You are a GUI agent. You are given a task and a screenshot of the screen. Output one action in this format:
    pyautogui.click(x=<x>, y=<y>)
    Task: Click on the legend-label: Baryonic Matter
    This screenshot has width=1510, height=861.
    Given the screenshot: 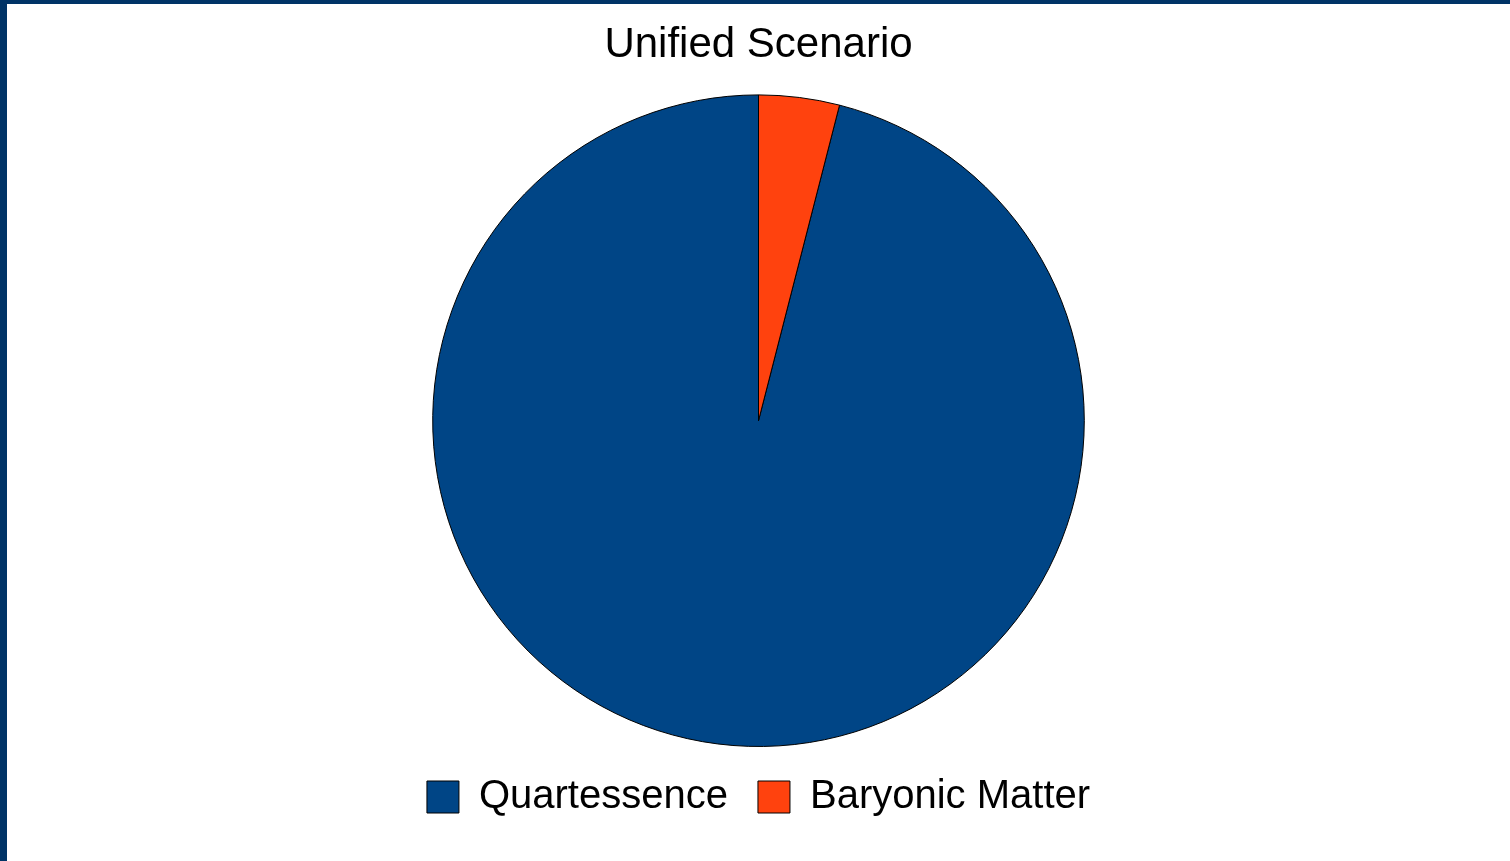 What is the action you would take?
    pyautogui.click(x=950, y=794)
    